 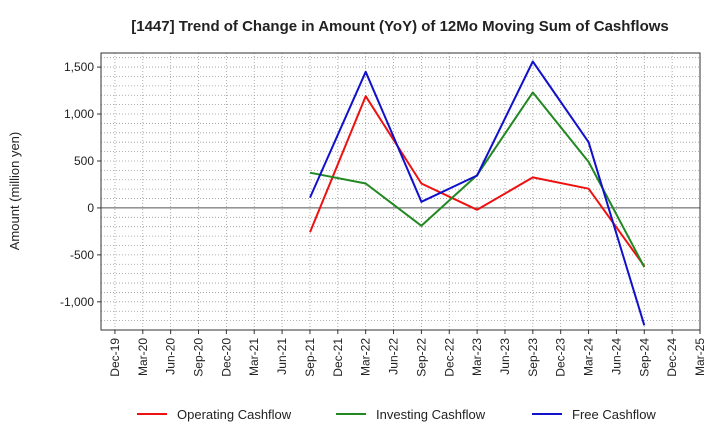 What do you see at coordinates (310, 357) in the screenshot?
I see `x-tick-label: Sep-21` at bounding box center [310, 357].